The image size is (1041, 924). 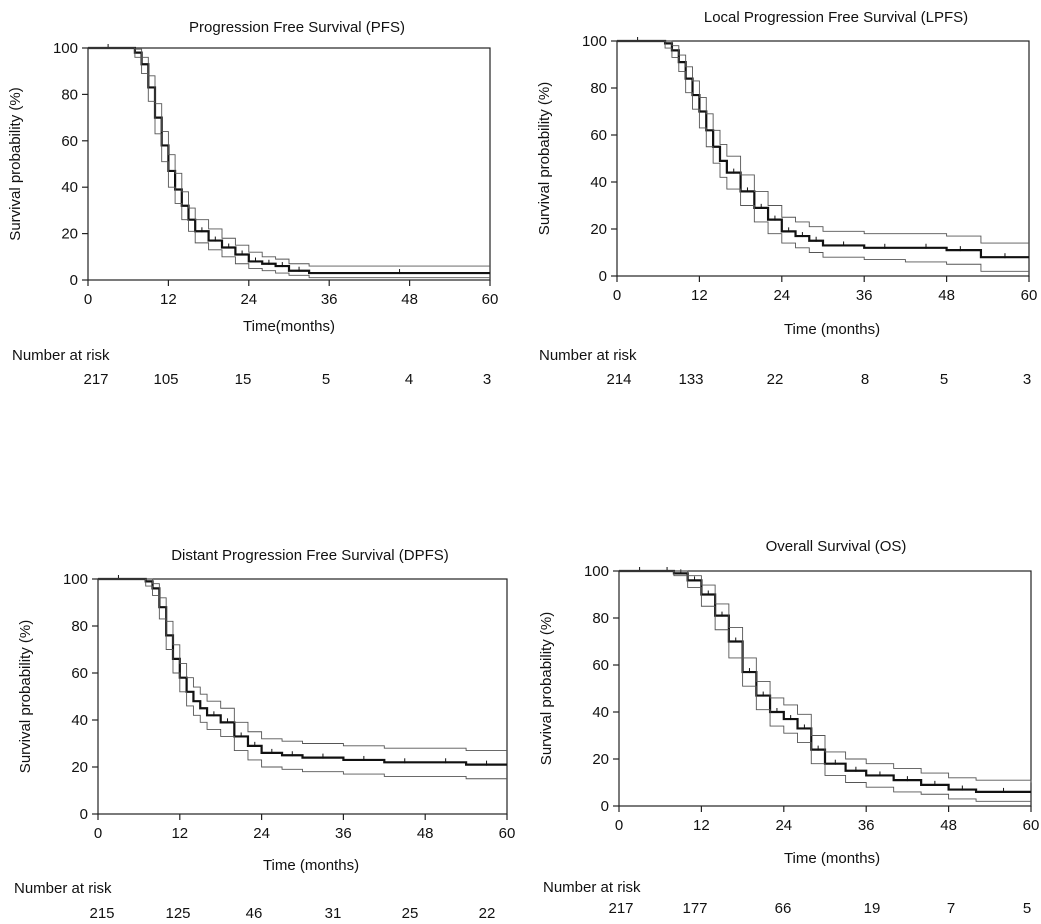 What do you see at coordinates (310, 555) in the screenshot?
I see `chart-title: Distant Progression Free Survival (DPFS)` at bounding box center [310, 555].